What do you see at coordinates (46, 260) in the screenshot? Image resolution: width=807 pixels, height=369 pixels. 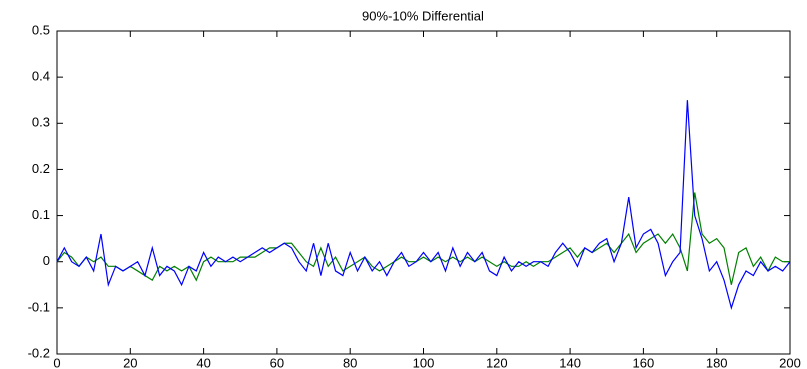 I see `y-tick-label: 0` at bounding box center [46, 260].